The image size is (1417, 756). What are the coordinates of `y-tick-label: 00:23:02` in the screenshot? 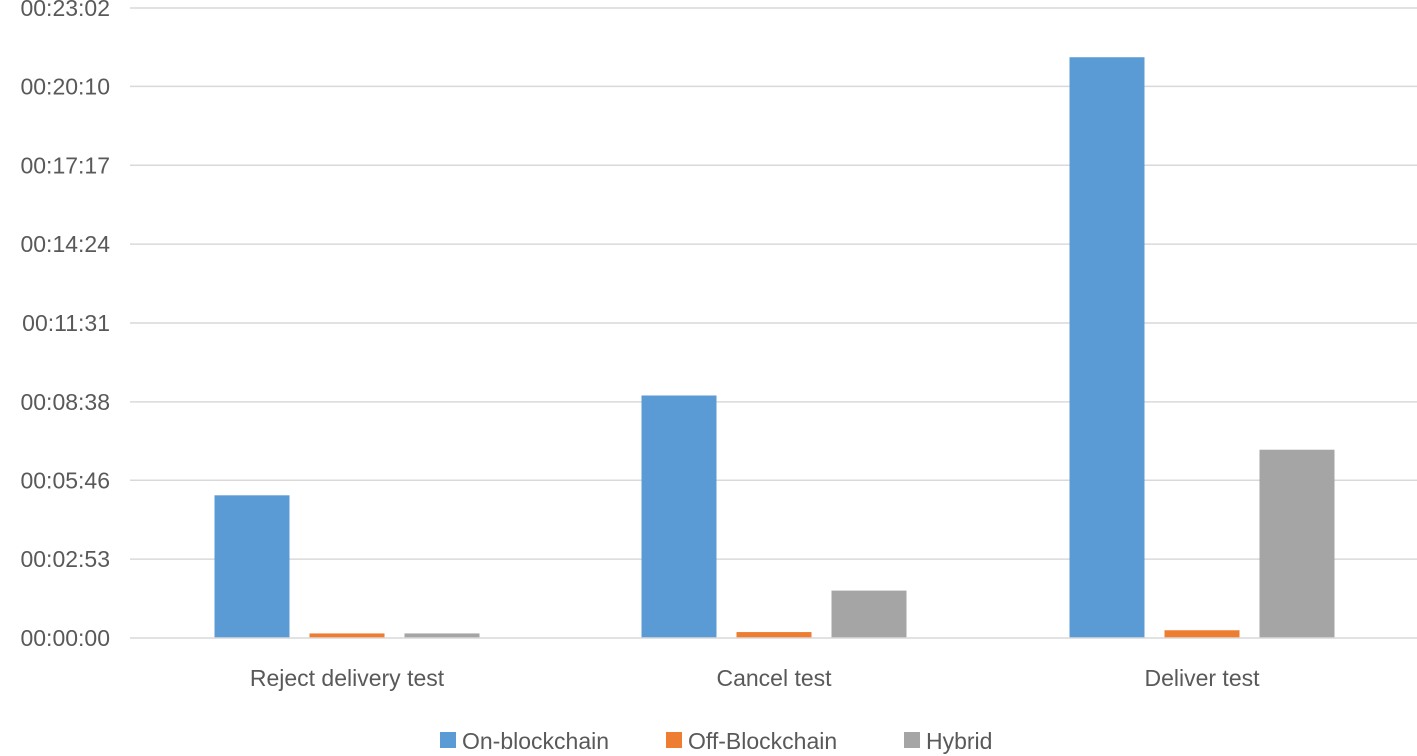 It's located at (65, 10).